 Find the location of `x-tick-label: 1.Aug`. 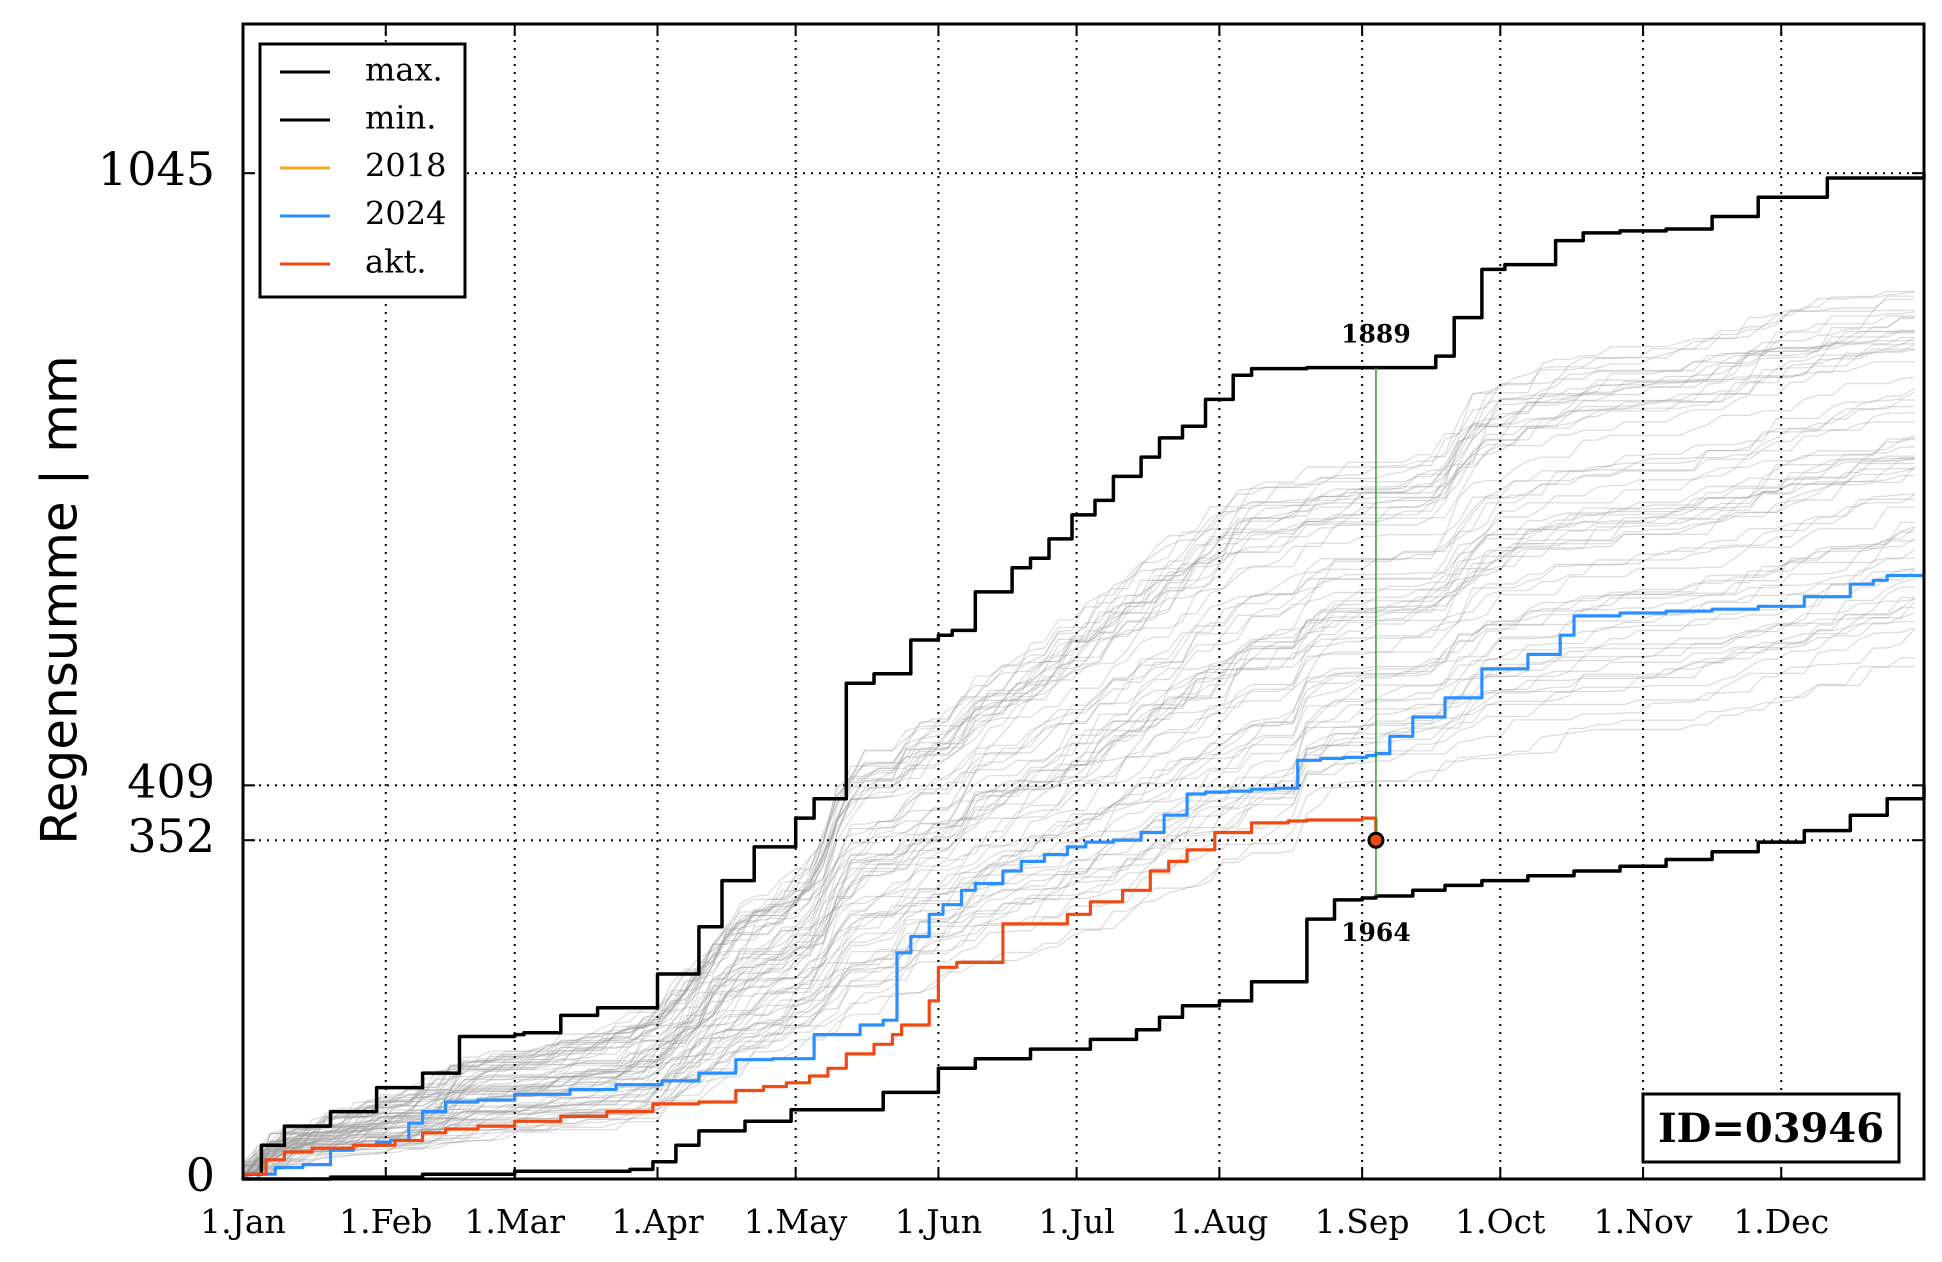

x-tick-label: 1.Aug is located at coordinates (1220, 1221).